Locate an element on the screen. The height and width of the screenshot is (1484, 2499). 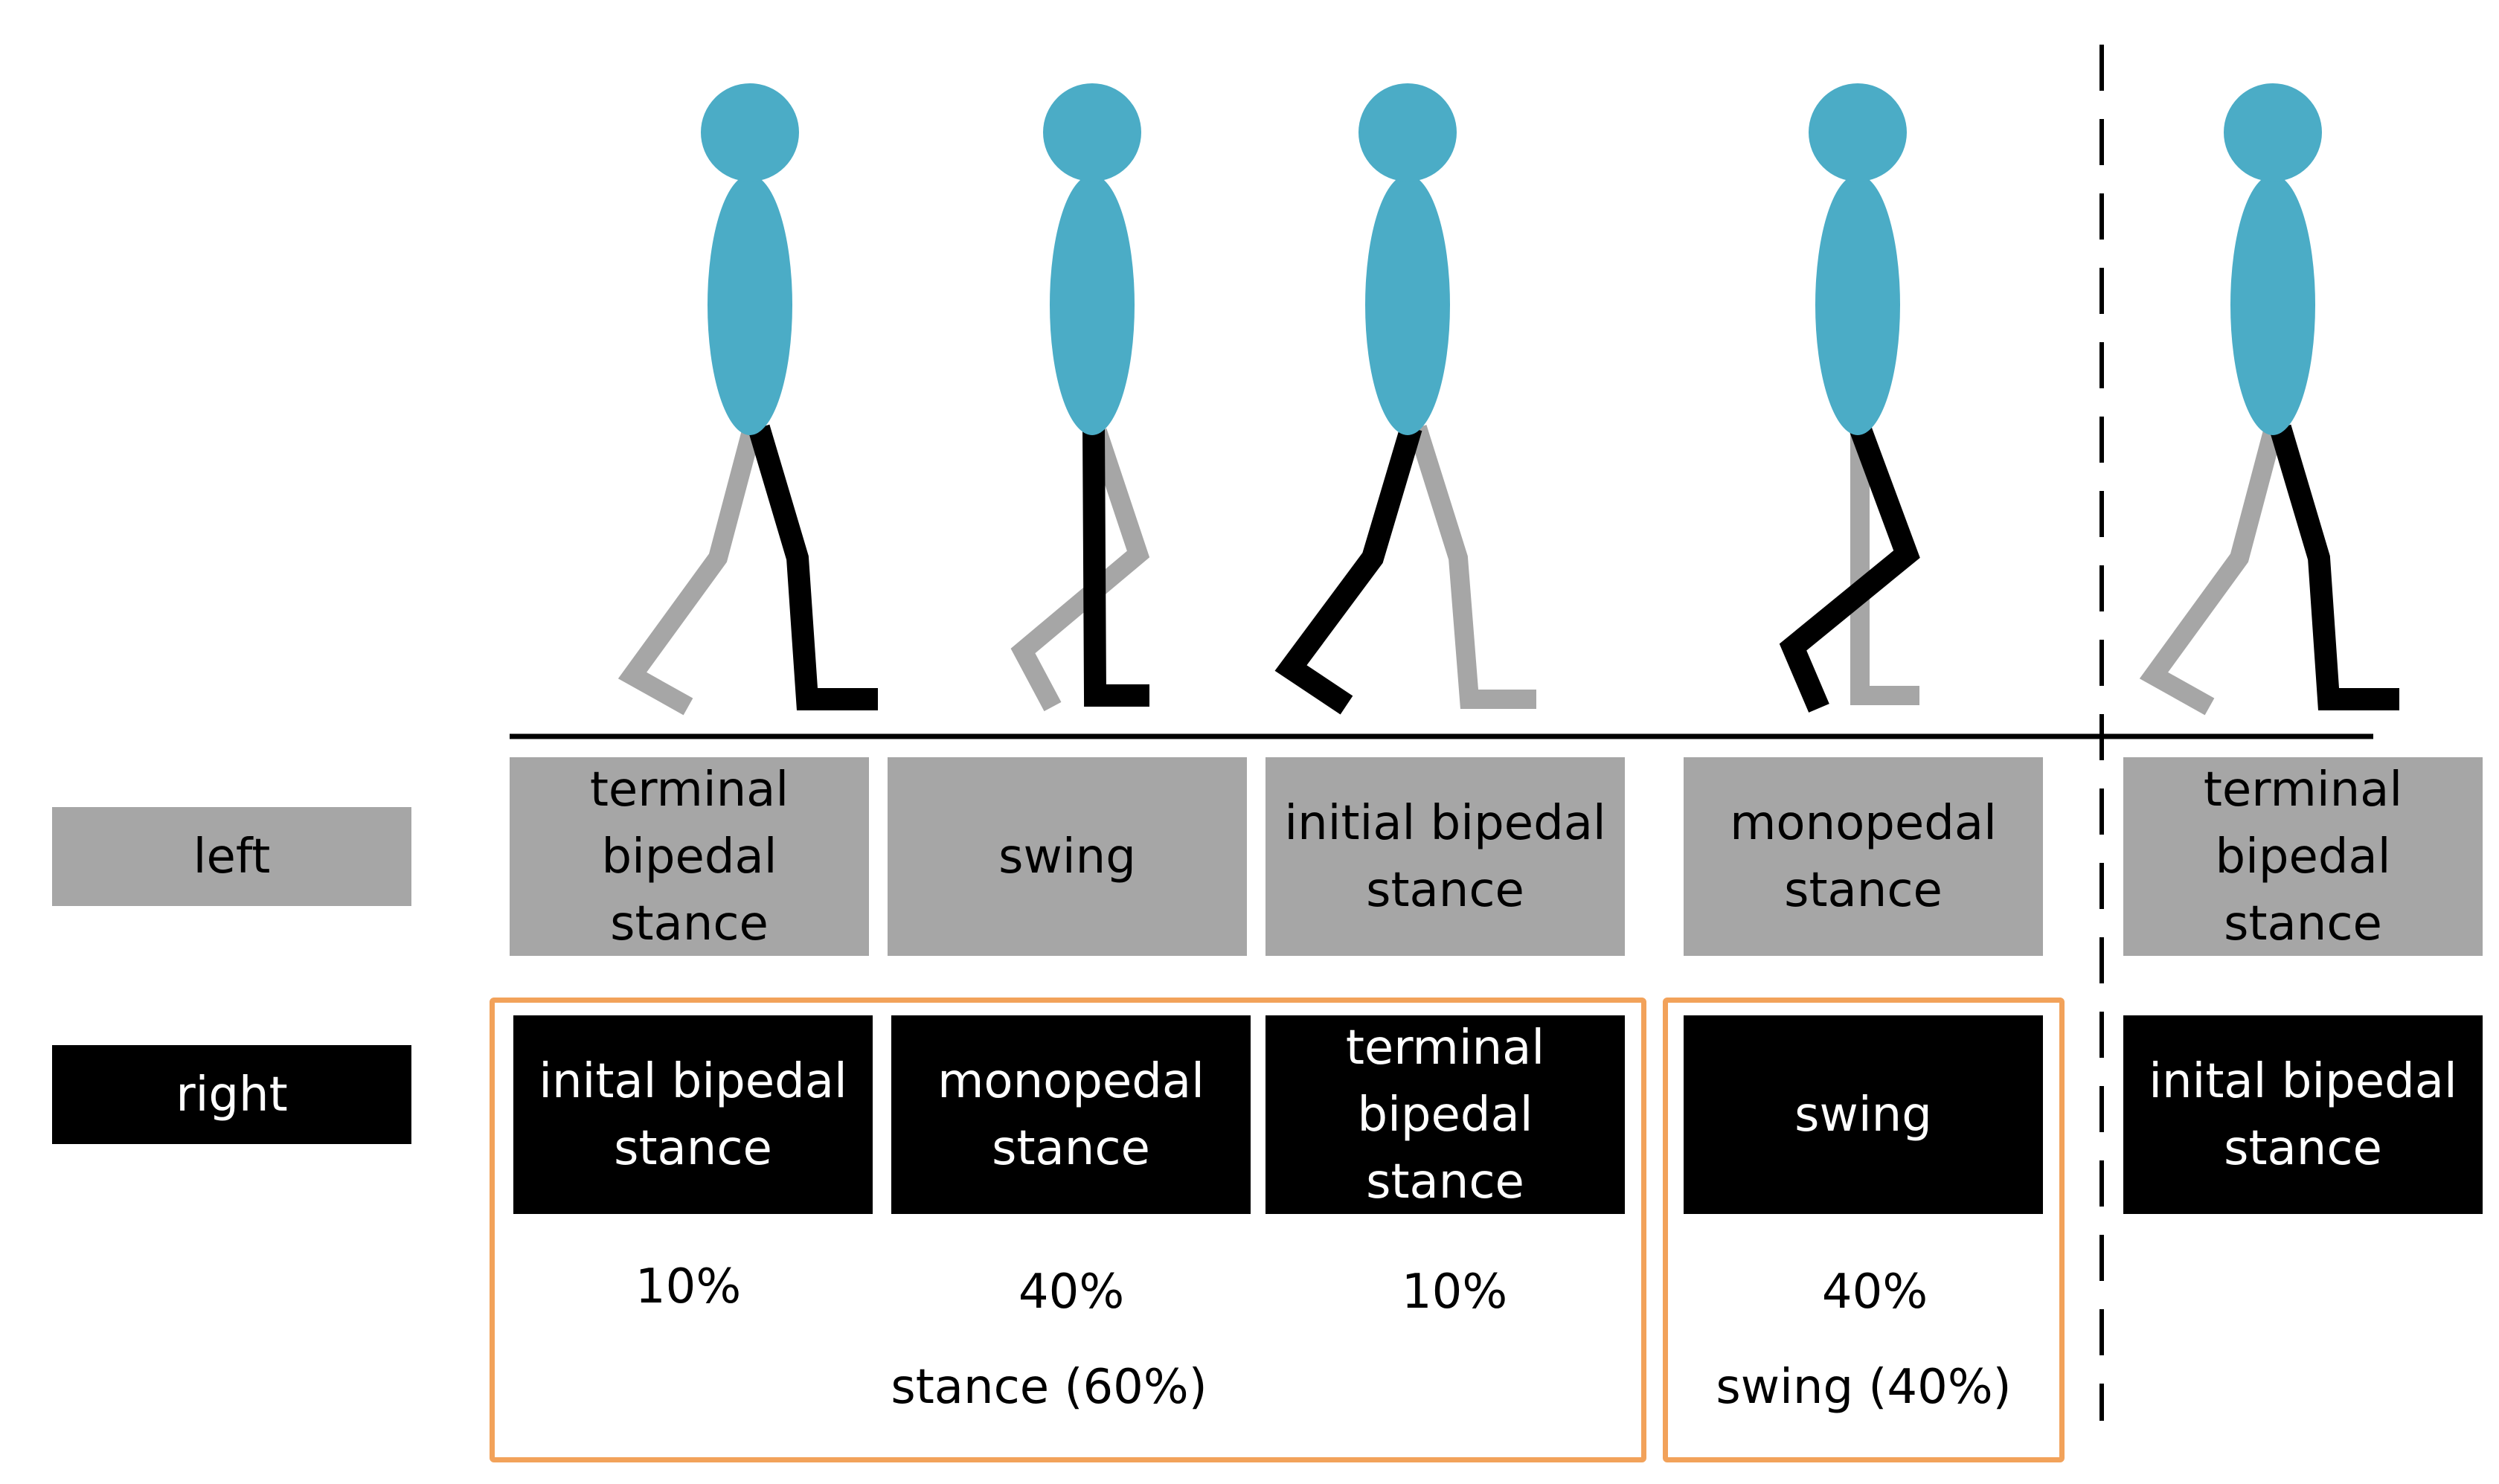
percentage-2: 40% is located at coordinates (1071, 1292).